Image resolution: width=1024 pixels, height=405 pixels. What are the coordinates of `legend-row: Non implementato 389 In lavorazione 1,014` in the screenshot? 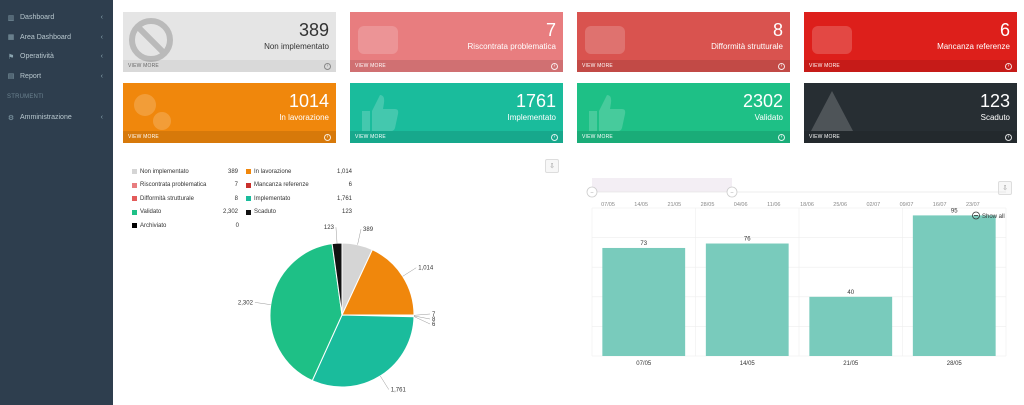 It's located at (246, 172).